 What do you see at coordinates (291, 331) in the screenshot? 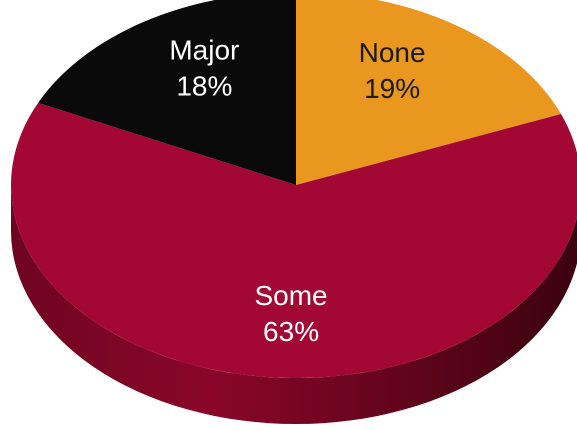
I see `slice-value-some: 63%` at bounding box center [291, 331].